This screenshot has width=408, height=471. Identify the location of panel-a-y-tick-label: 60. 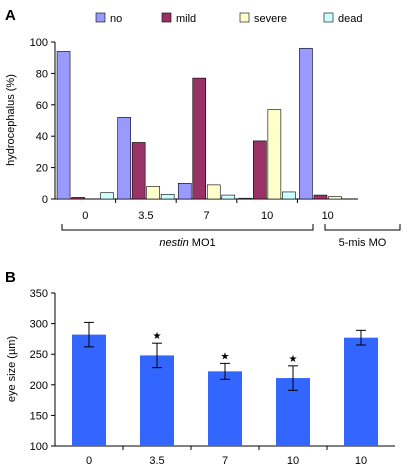
(42, 106).